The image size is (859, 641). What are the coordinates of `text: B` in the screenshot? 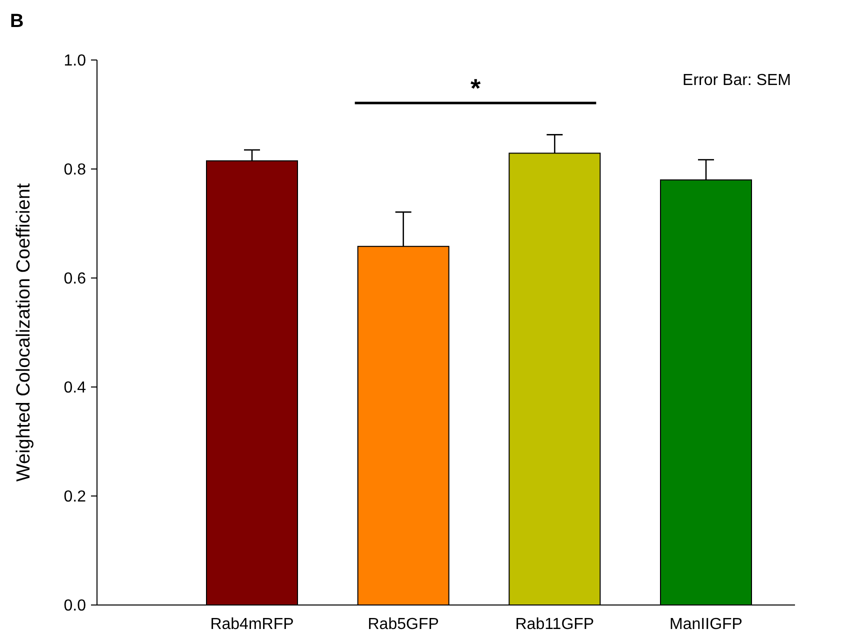 It's located at (17, 21).